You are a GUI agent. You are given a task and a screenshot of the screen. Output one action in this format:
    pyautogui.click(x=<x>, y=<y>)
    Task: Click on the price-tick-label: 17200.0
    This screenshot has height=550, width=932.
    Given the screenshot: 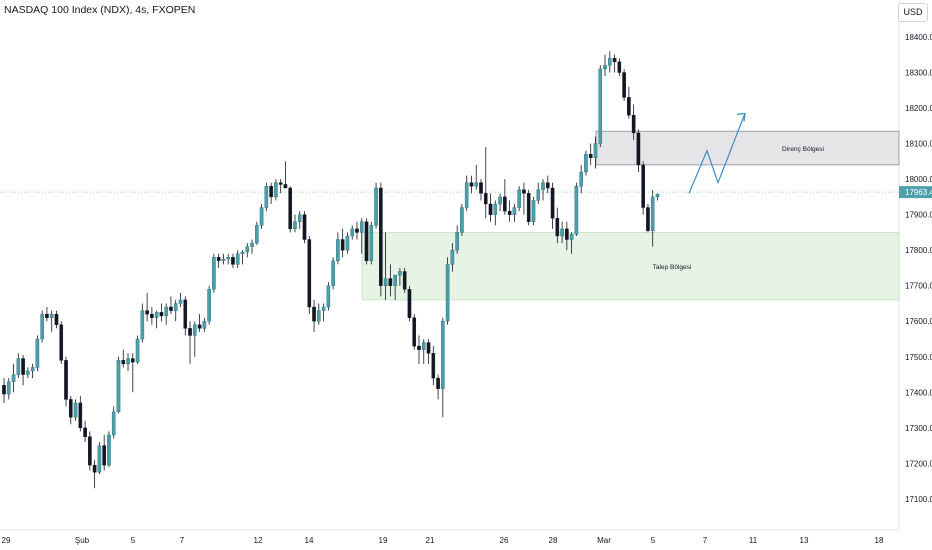 What is the action you would take?
    pyautogui.click(x=918, y=463)
    